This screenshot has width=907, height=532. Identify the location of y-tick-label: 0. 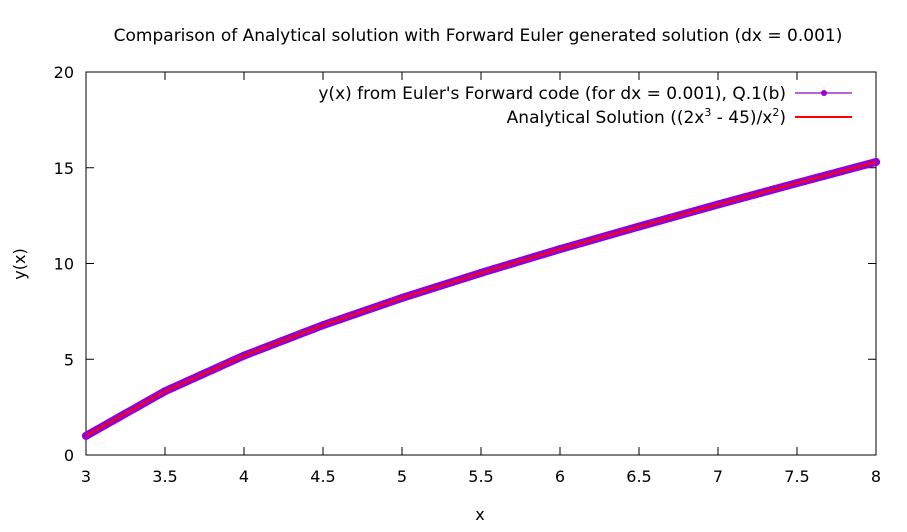
(69, 455).